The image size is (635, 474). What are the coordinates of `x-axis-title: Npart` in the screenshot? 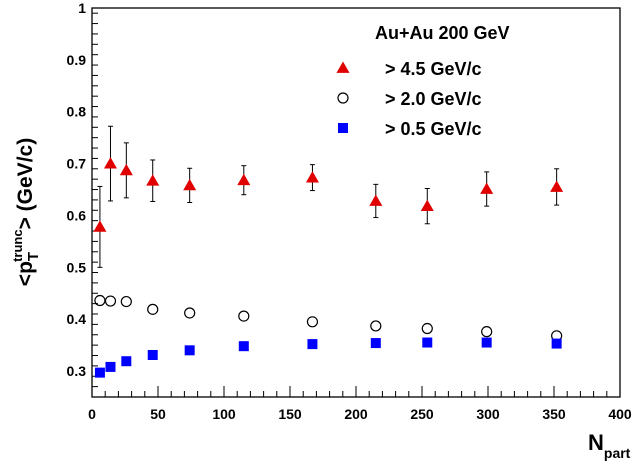 It's located at (609, 445).